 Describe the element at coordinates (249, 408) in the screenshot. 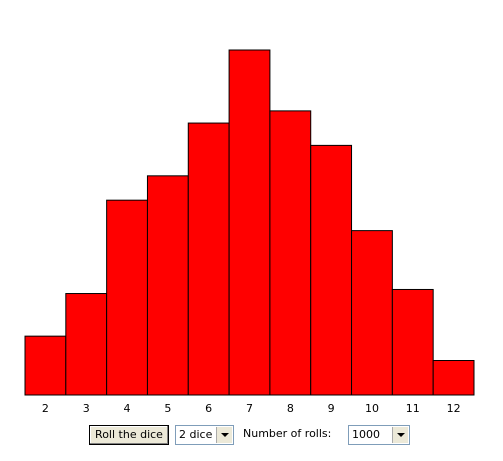

I see `x-tick-label: 7` at that location.